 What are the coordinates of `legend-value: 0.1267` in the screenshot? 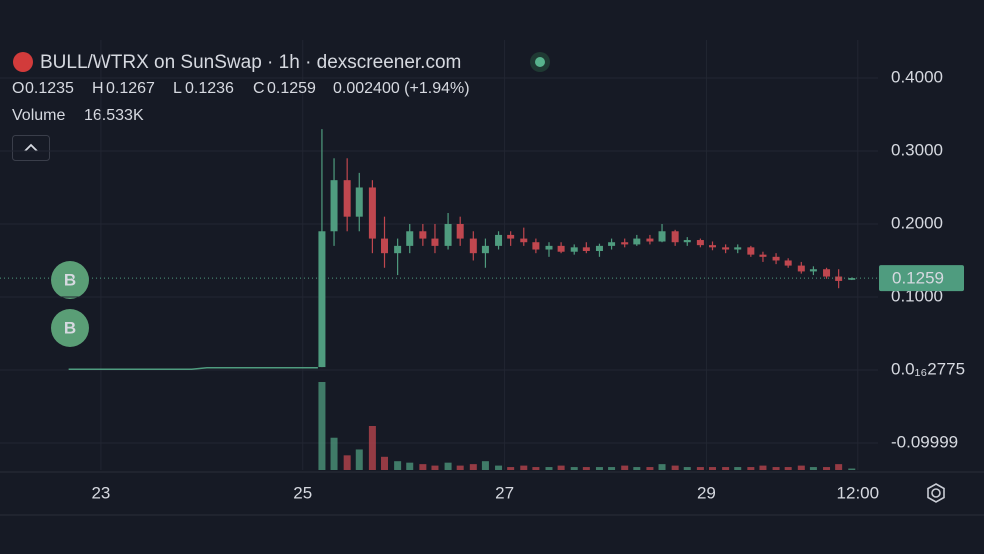 It's located at (130, 88).